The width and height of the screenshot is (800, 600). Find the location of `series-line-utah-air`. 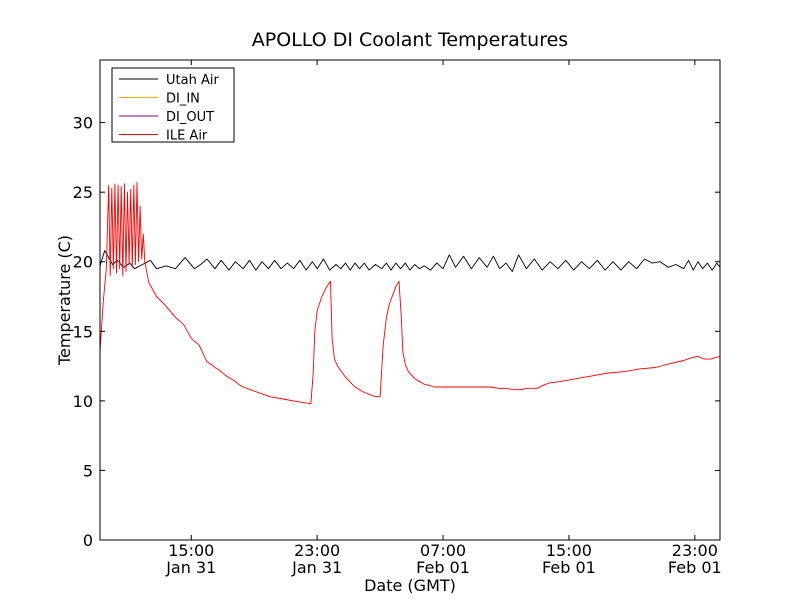

series-line-utah-air is located at coordinates (410, 261).